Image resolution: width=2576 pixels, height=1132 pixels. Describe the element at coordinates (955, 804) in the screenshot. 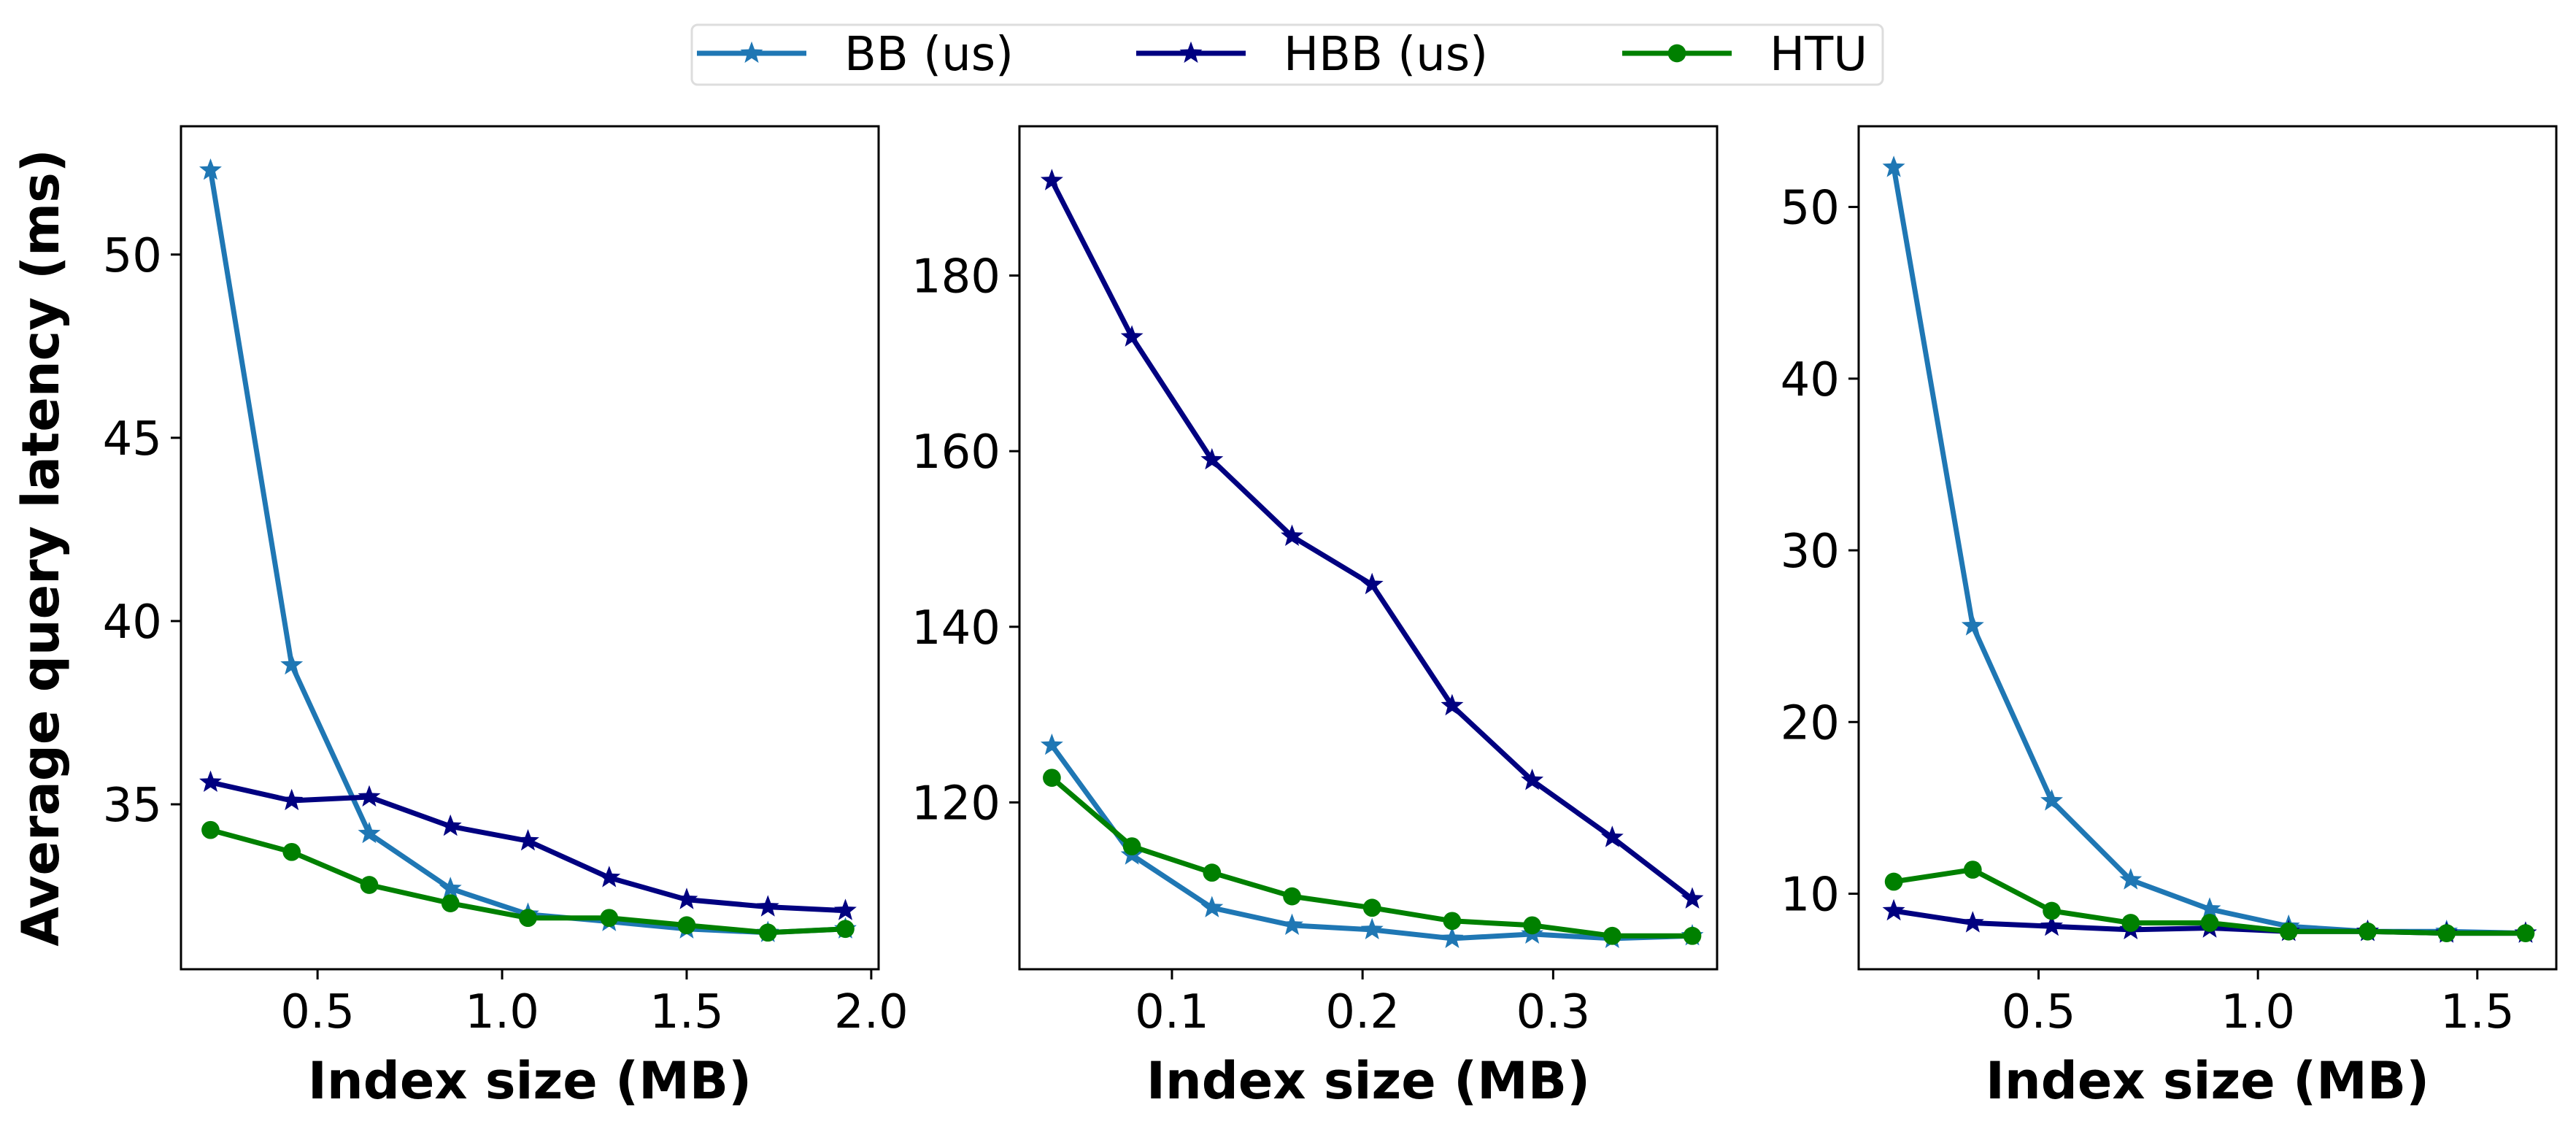

I see `y-tick-label: 120` at that location.